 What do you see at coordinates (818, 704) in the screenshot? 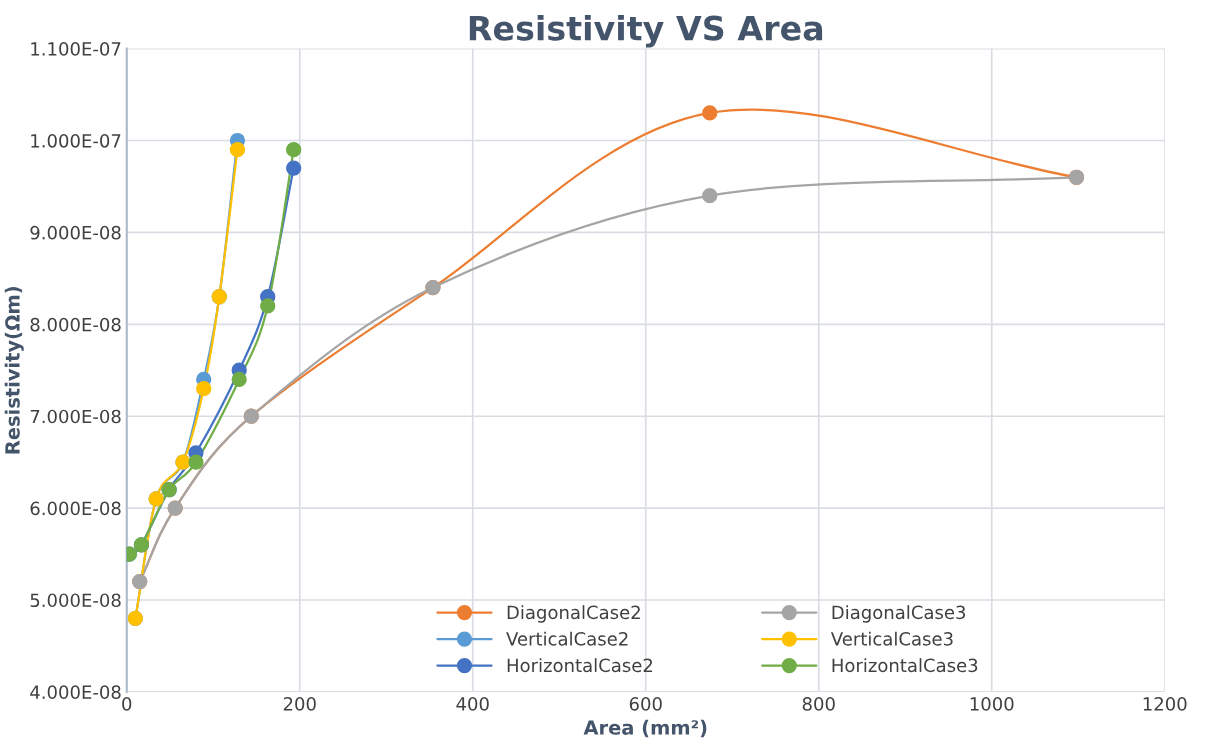
I see `x-tick-label: 800` at bounding box center [818, 704].